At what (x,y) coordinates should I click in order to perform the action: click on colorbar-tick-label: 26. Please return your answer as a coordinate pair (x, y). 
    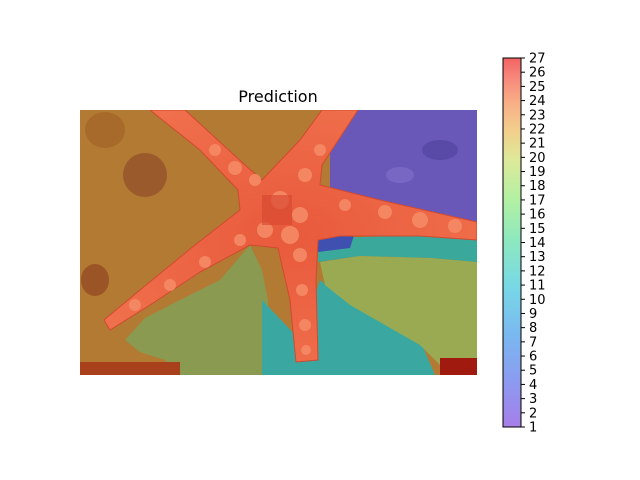
    Looking at the image, I should click on (537, 73).